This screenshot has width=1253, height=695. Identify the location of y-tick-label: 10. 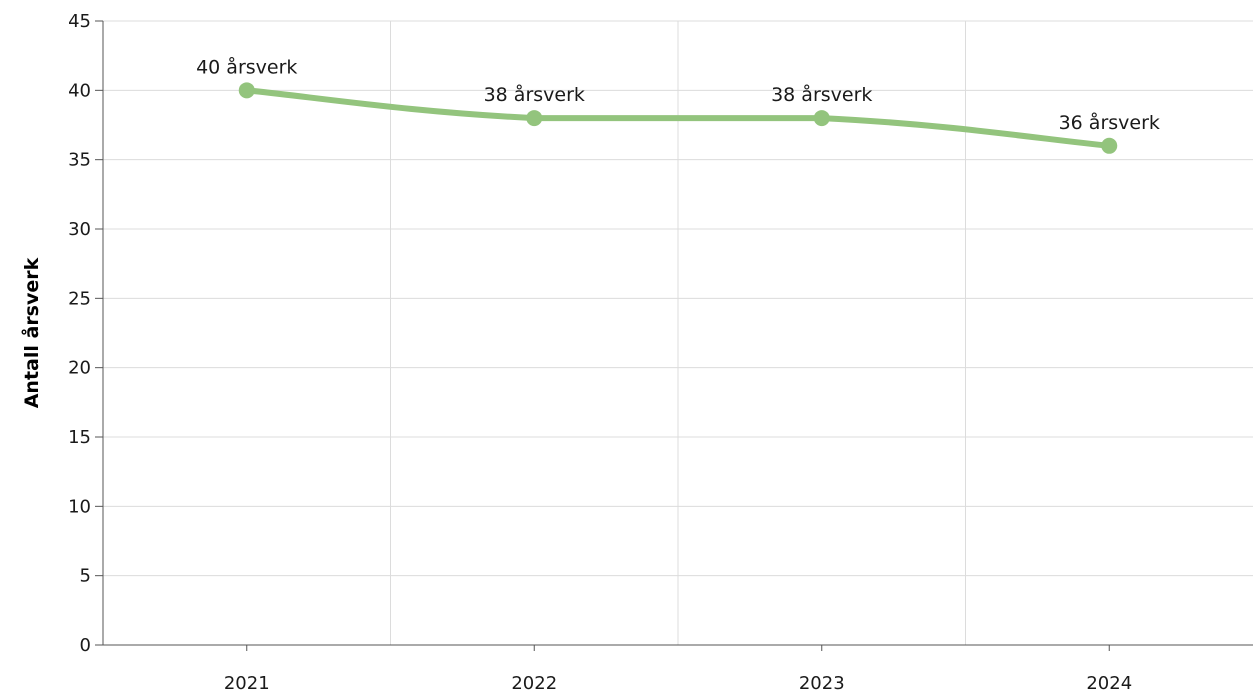
(79, 506).